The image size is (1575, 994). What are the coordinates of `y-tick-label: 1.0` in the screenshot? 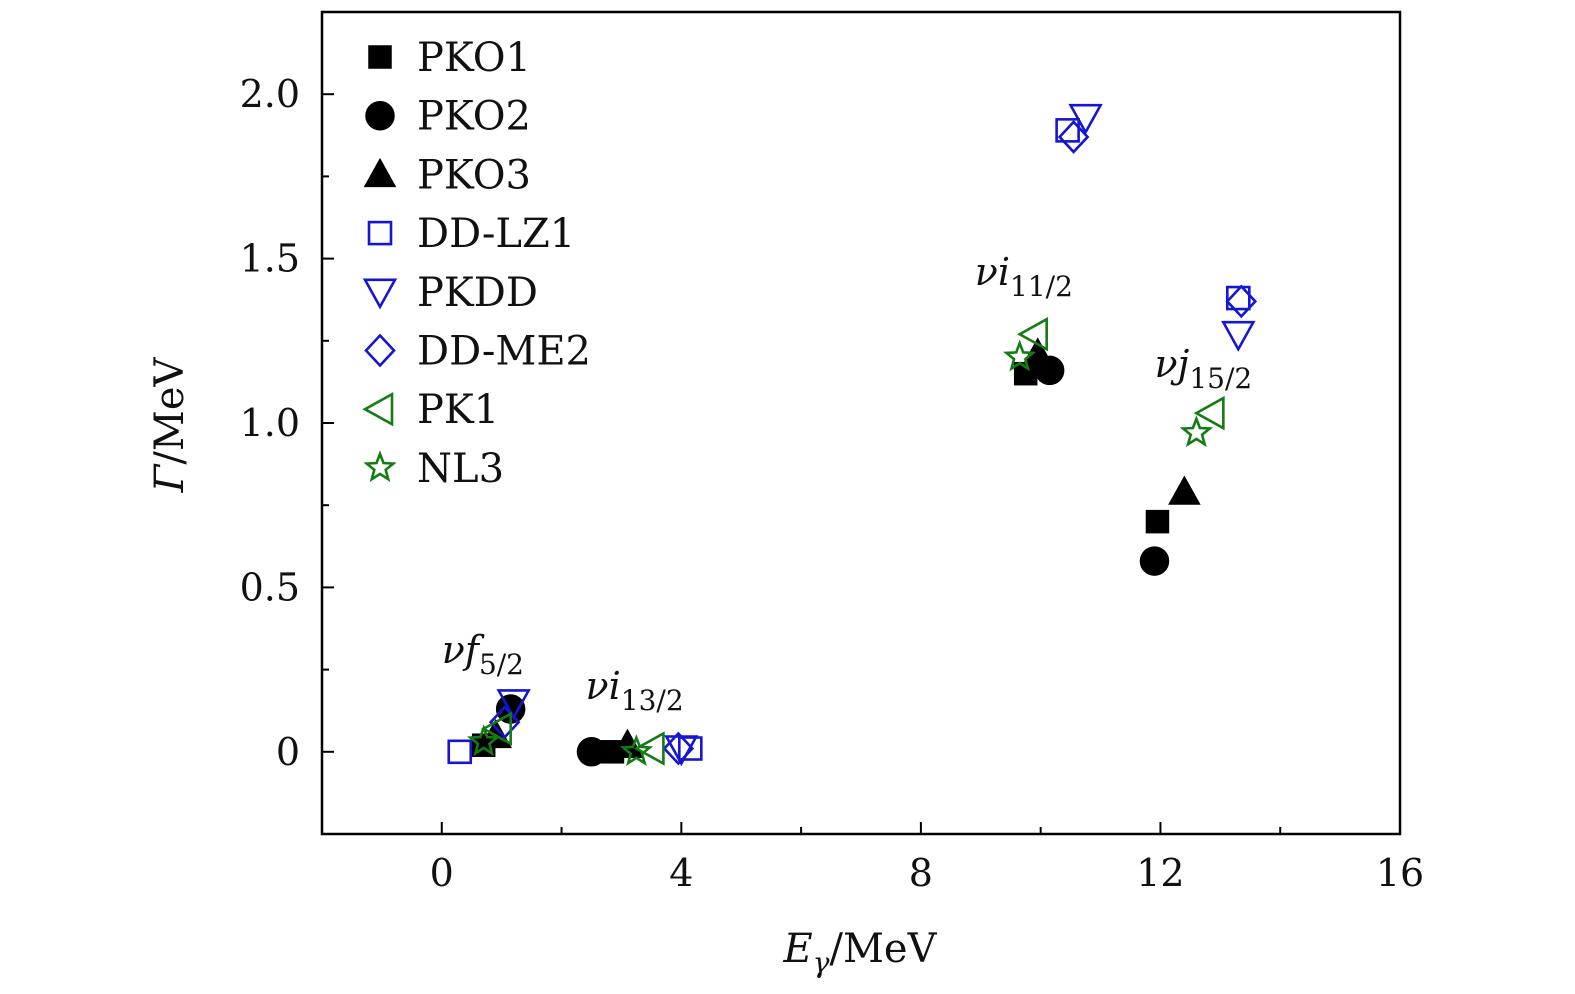 It's located at (270, 423).